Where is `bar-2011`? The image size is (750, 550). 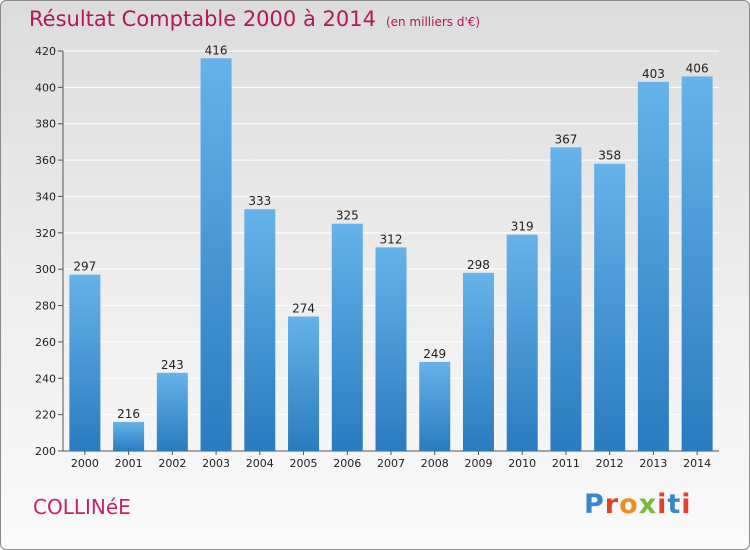 bar-2011 is located at coordinates (566, 299).